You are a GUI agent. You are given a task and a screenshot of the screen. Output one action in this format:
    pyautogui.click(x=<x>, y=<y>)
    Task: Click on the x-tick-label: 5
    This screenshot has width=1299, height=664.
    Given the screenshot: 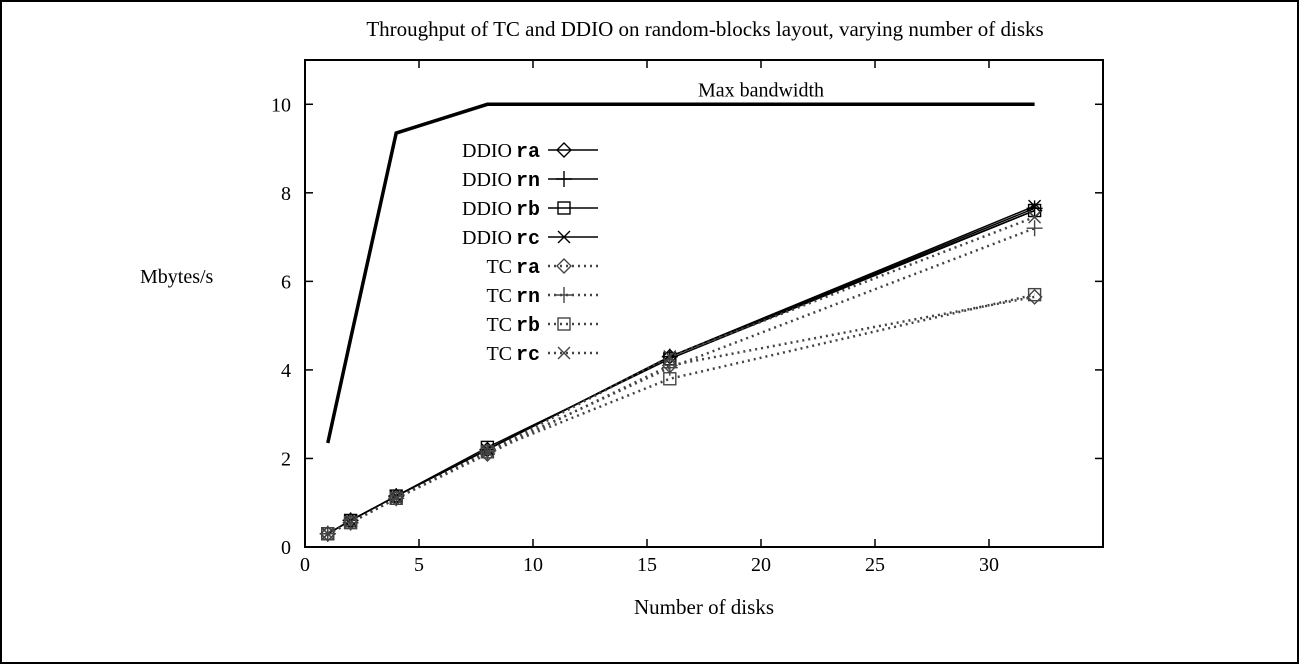 What is the action you would take?
    pyautogui.click(x=419, y=565)
    